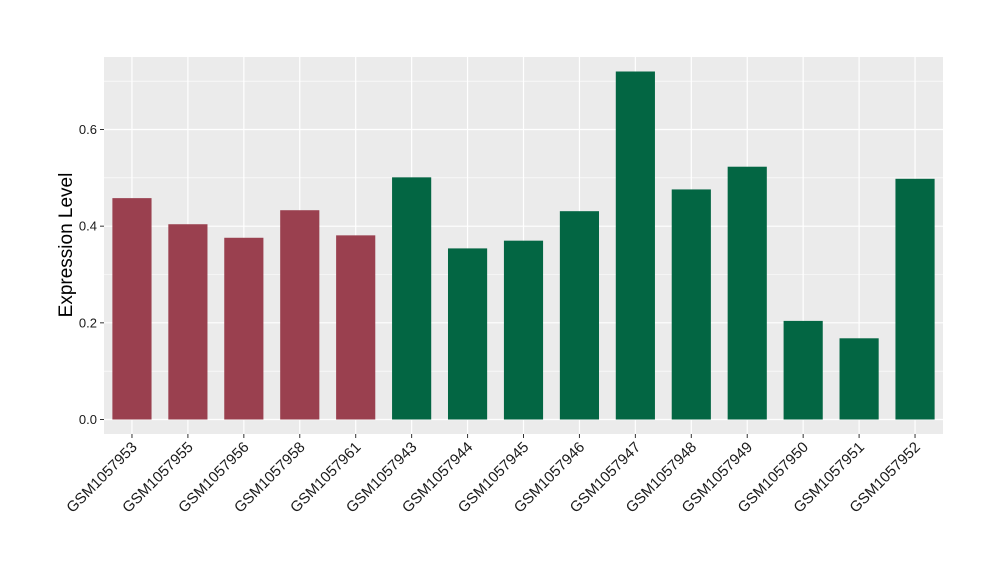 The width and height of the screenshot is (1000, 580). Describe the element at coordinates (88, 226) in the screenshot. I see `y-tick-label: 0.4` at that location.